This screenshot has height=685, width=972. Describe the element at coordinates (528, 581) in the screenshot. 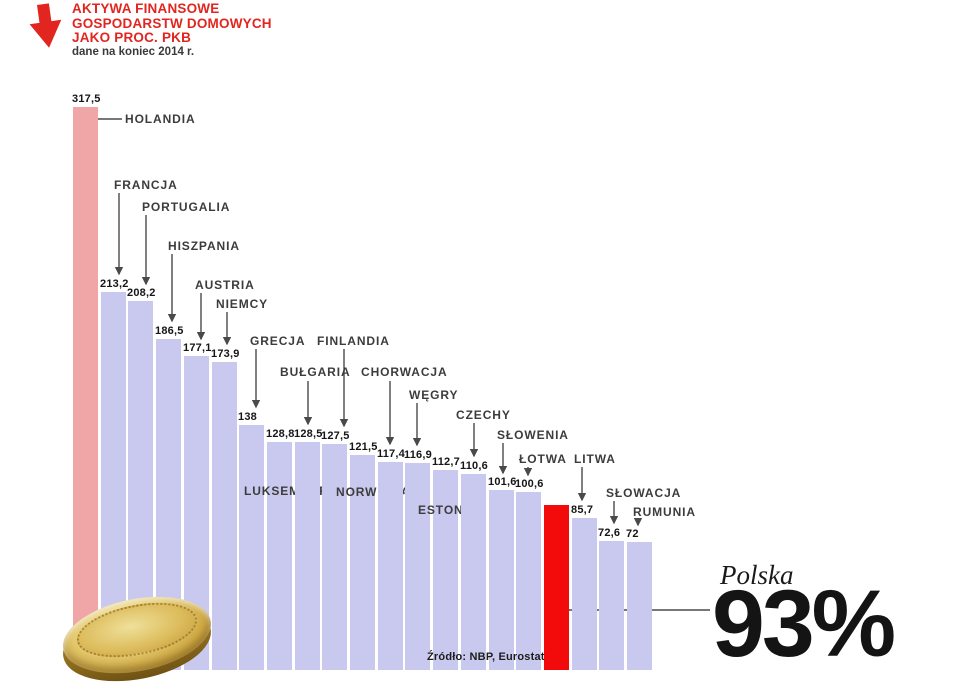

I see `bar-lotwa` at that location.